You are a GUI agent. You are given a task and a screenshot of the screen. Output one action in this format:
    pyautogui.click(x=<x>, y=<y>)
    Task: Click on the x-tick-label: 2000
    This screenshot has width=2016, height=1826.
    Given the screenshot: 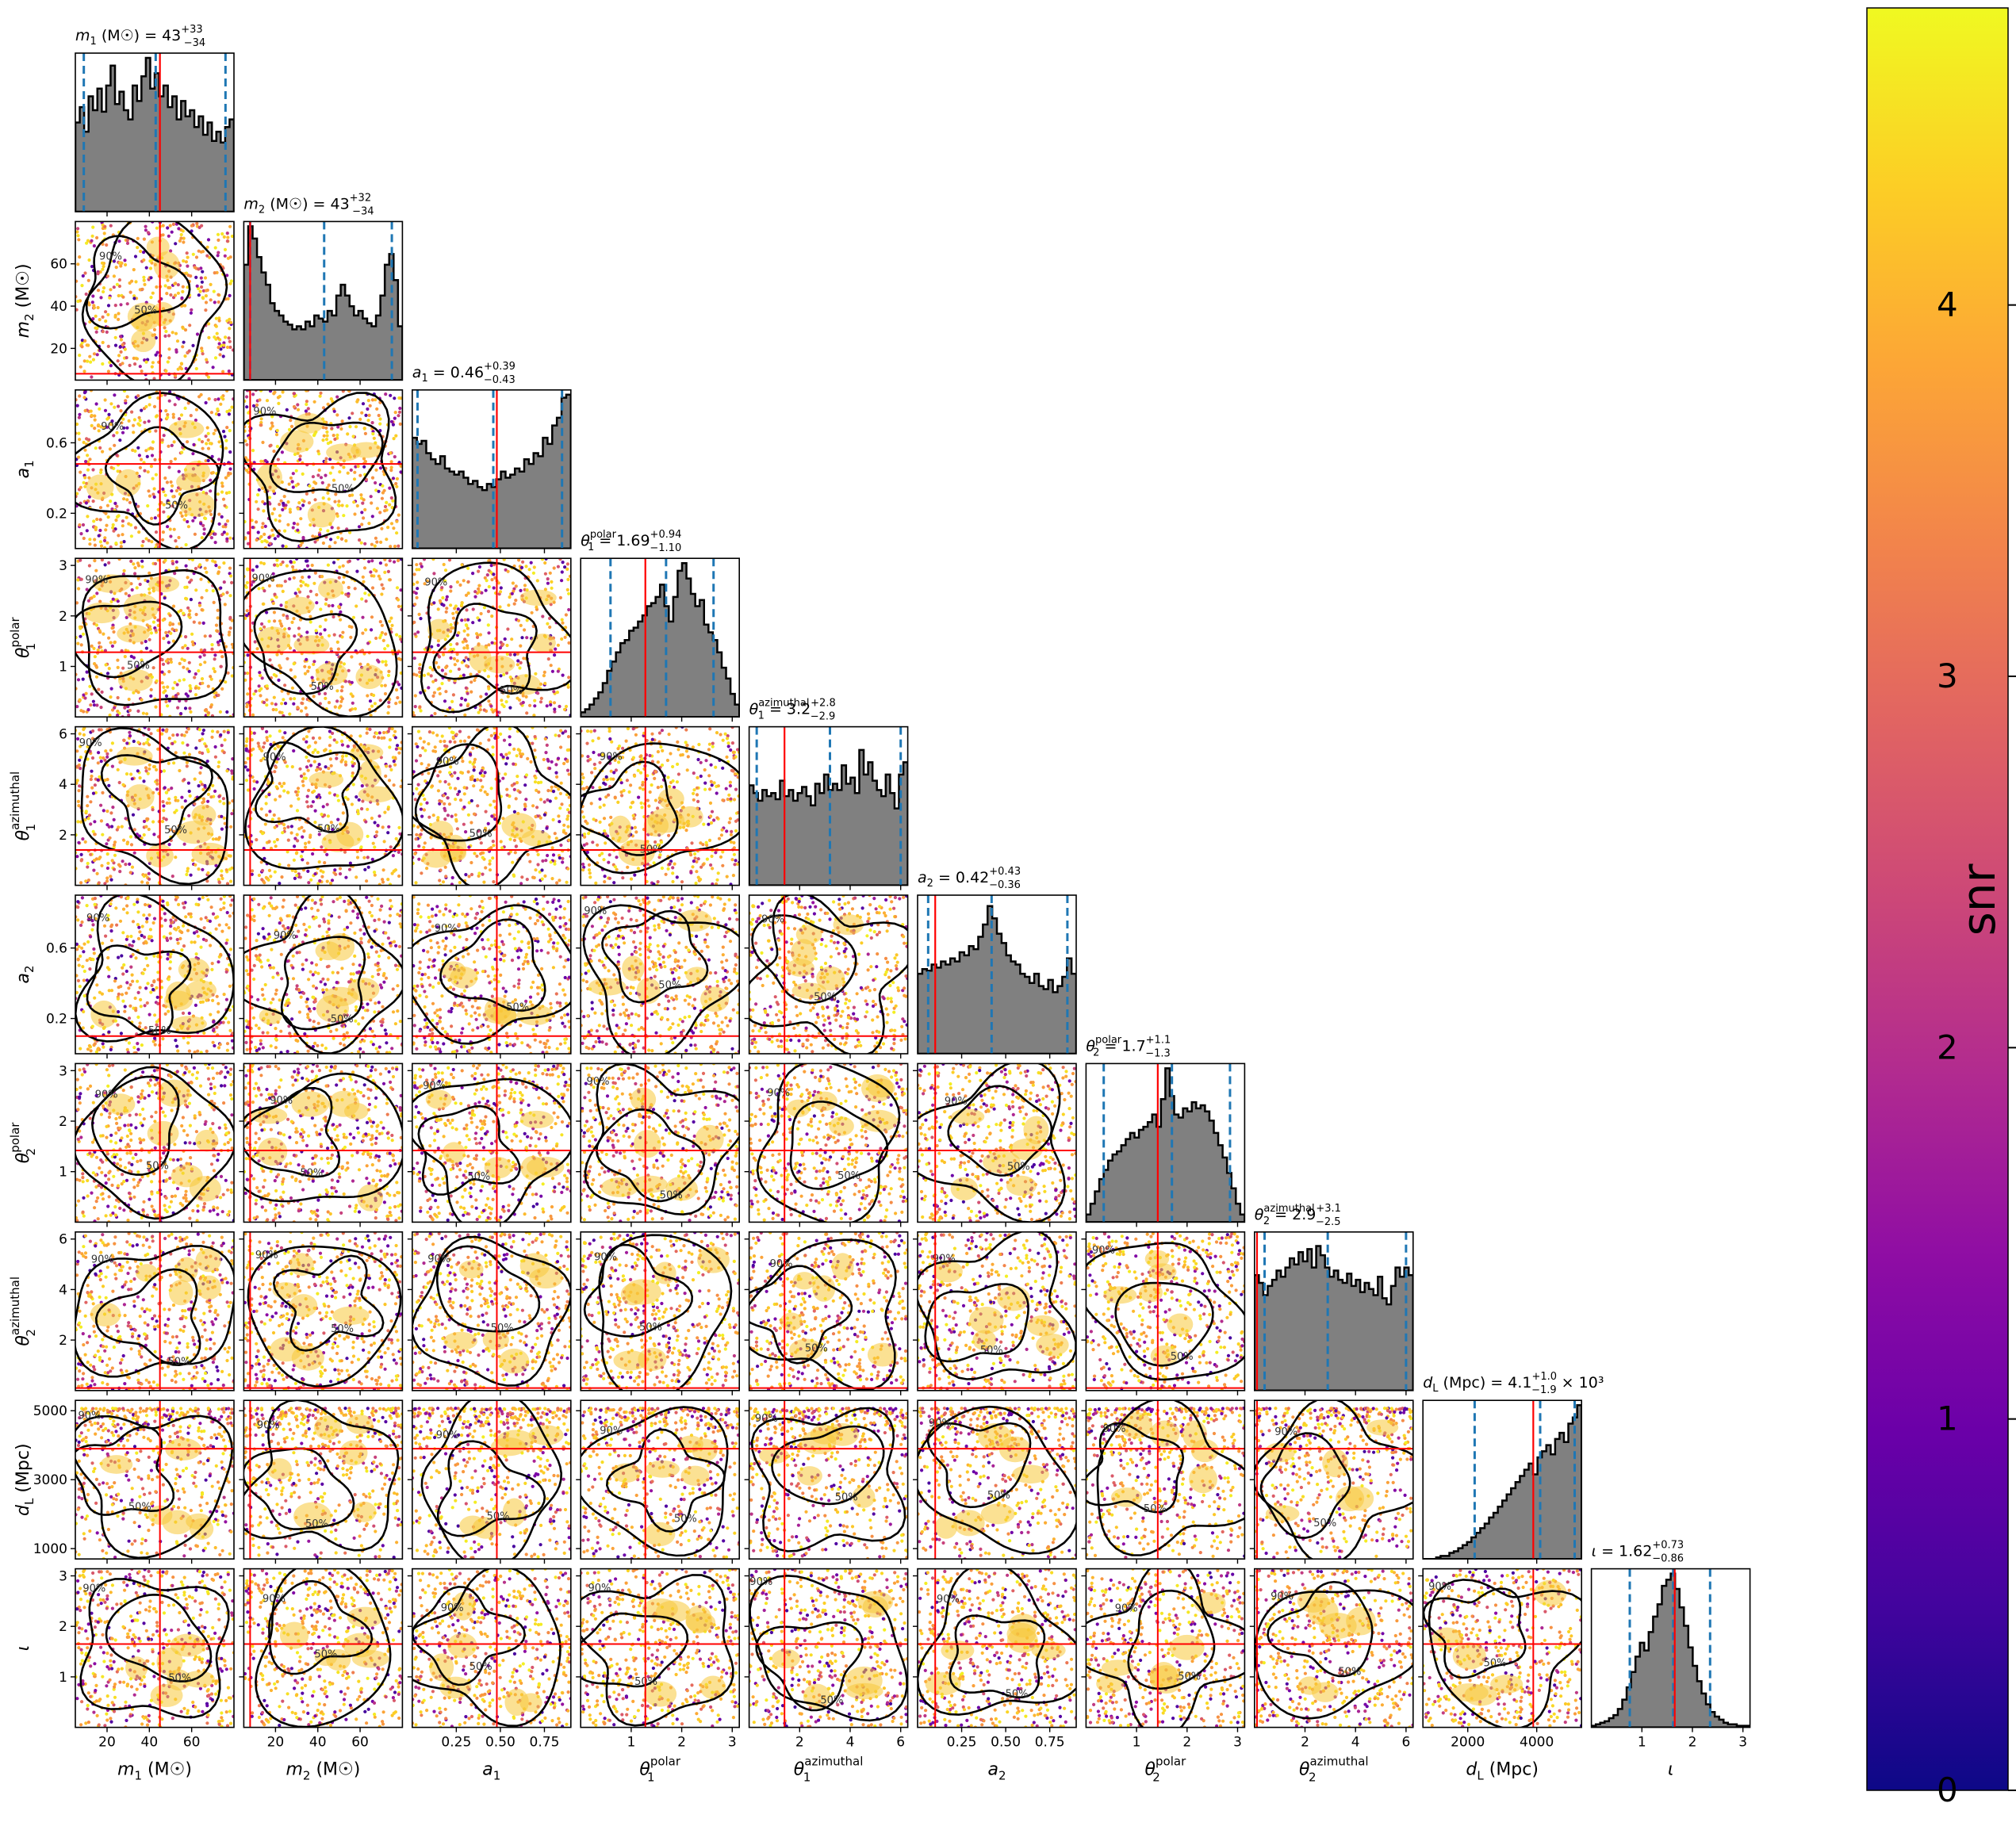 What is the action you would take?
    pyautogui.click(x=1468, y=1743)
    